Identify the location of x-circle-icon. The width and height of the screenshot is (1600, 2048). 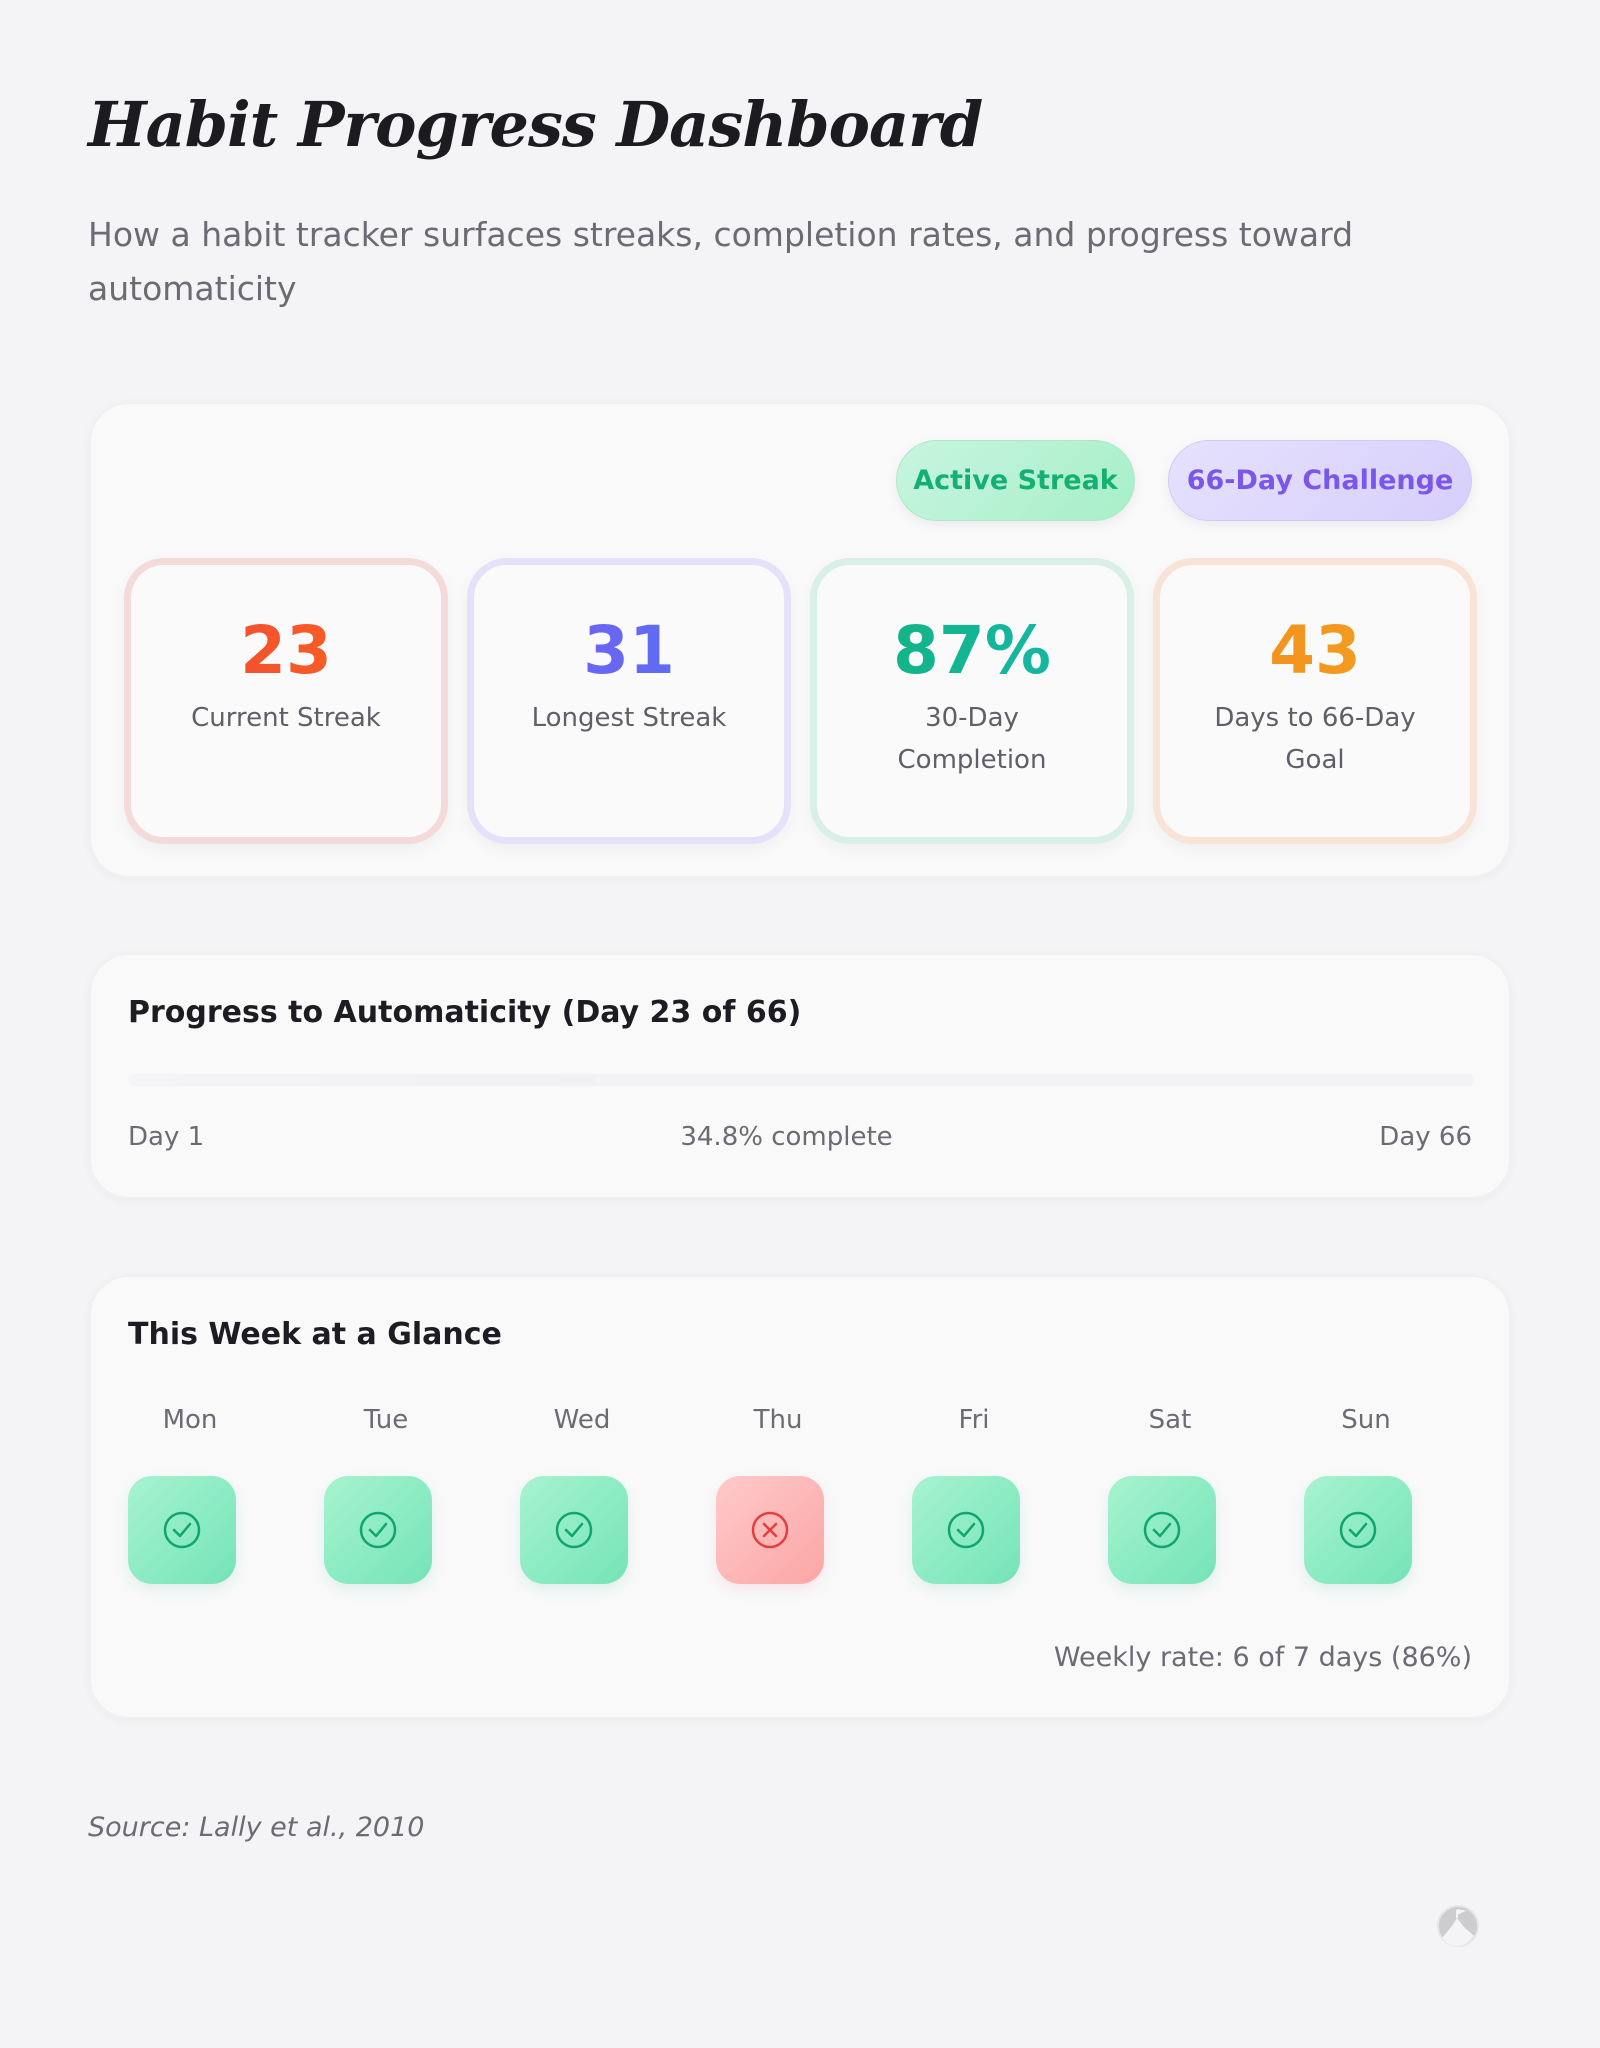
(770, 1530).